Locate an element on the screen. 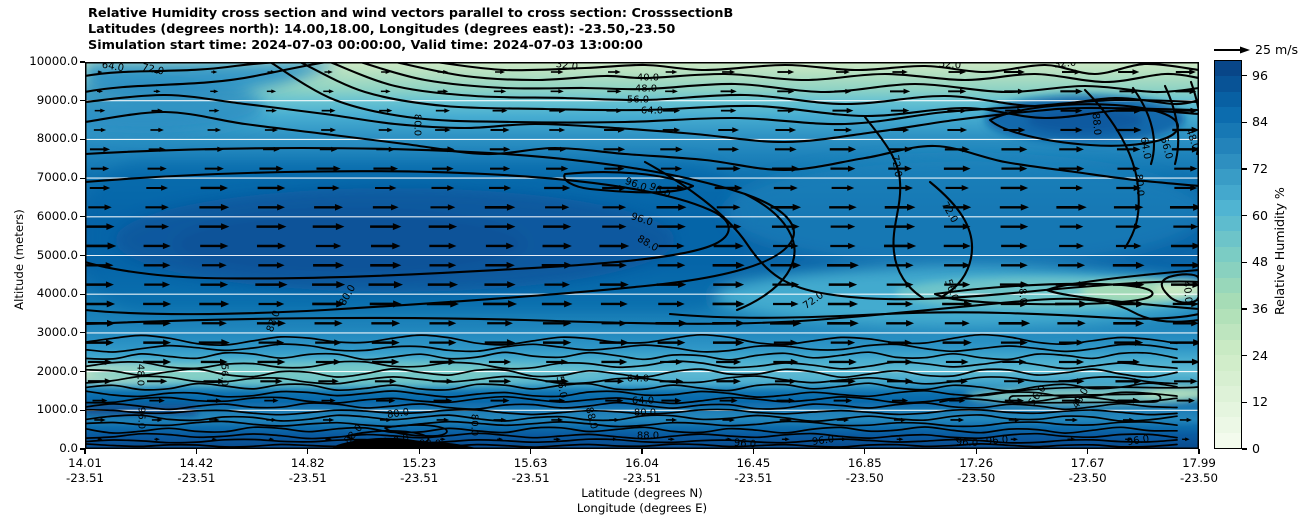 Image resolution: width=1304 pixels, height=526 pixels. y-tick-label-7000.0: 7000.0 is located at coordinates (57, 177).